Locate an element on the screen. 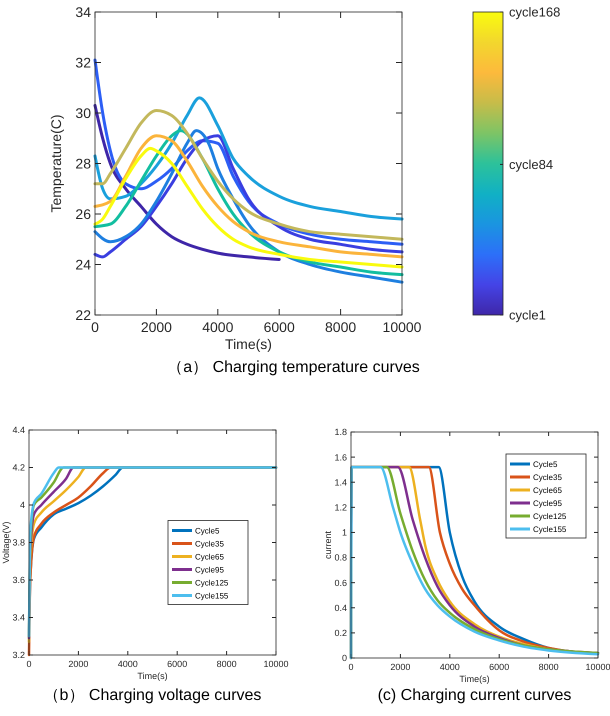 The height and width of the screenshot is (716, 610). y-tick-label: 3.2 is located at coordinates (18, 655).